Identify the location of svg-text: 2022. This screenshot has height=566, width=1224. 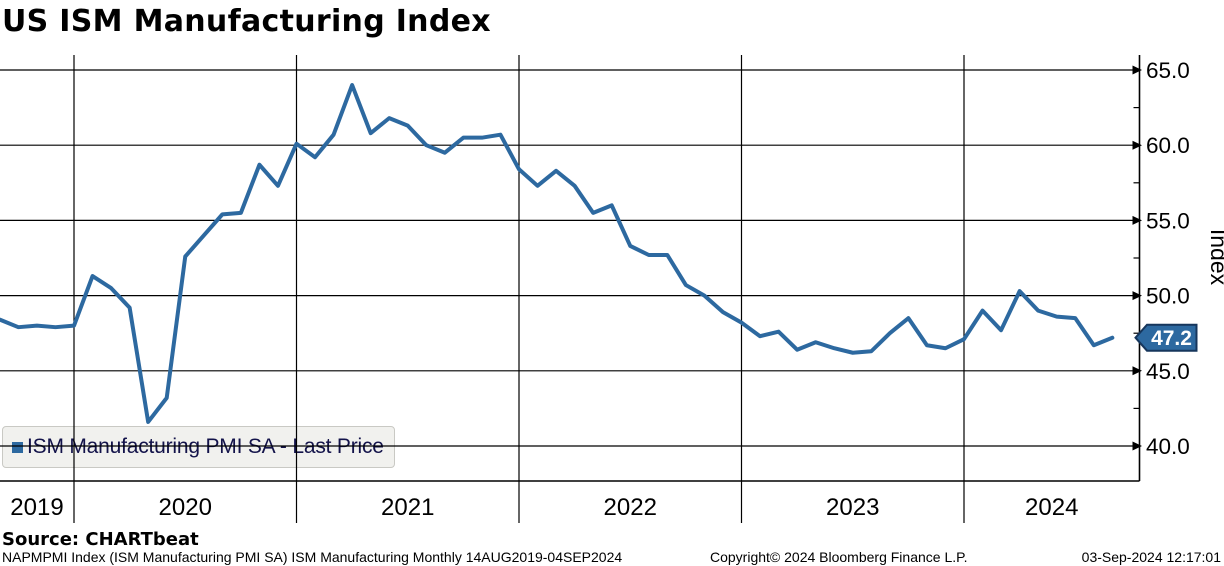
(630, 507).